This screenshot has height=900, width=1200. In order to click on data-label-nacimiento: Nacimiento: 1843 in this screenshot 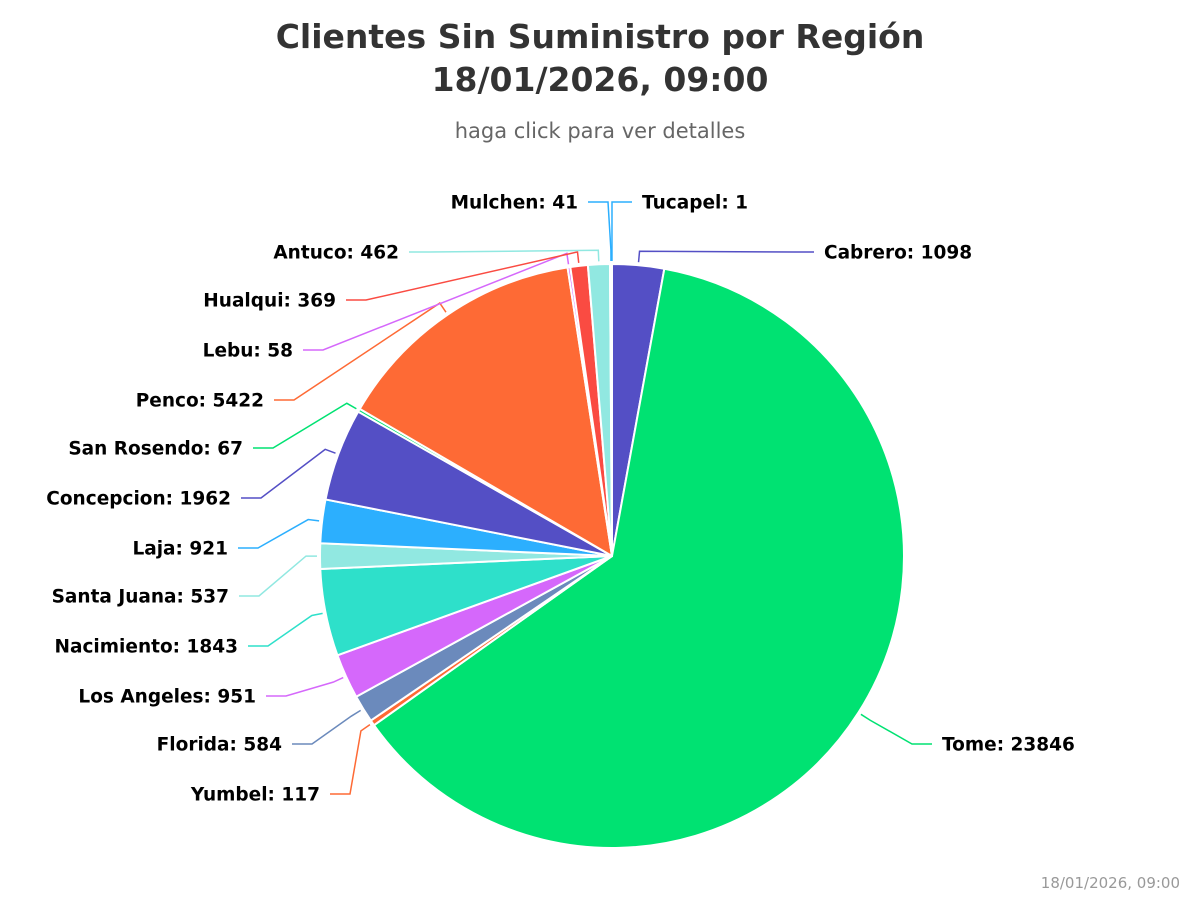, I will do `click(147, 647)`.